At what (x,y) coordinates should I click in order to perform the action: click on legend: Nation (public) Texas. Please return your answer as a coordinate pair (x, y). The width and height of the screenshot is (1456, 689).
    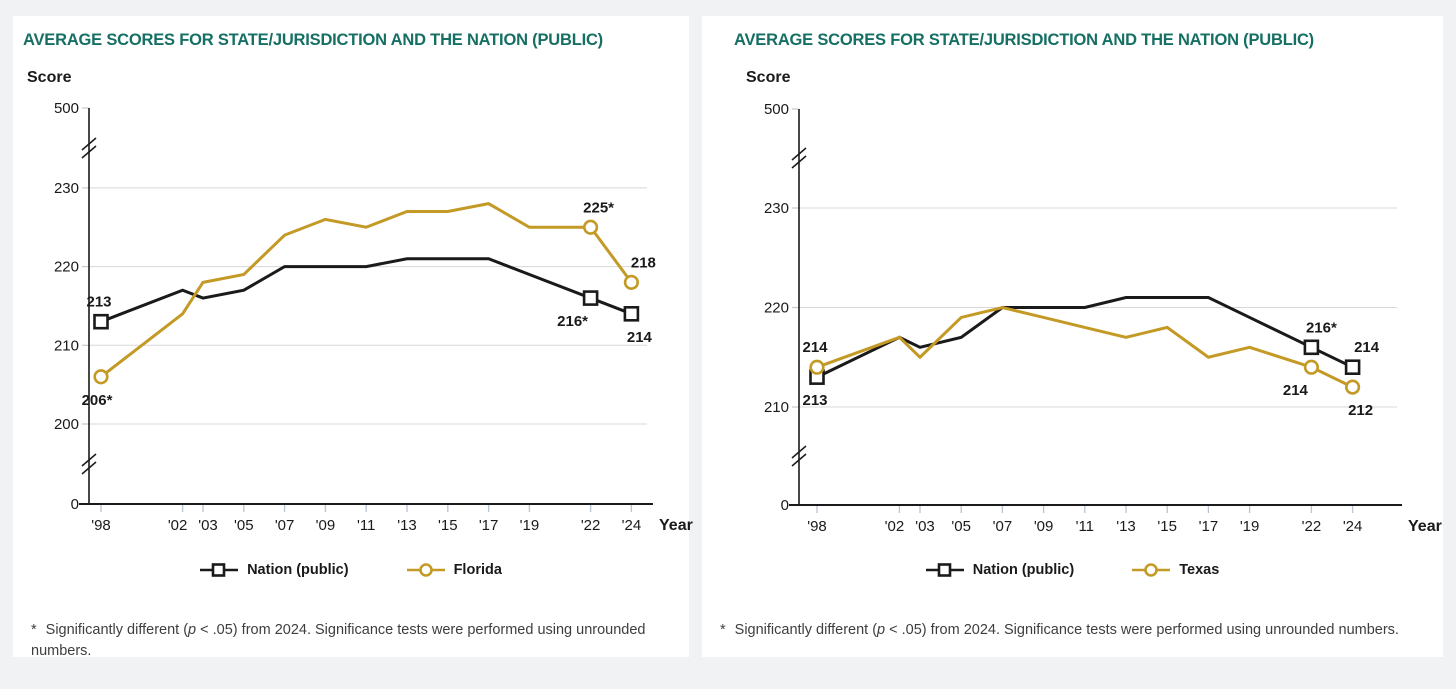
    Looking at the image, I should click on (1072, 570).